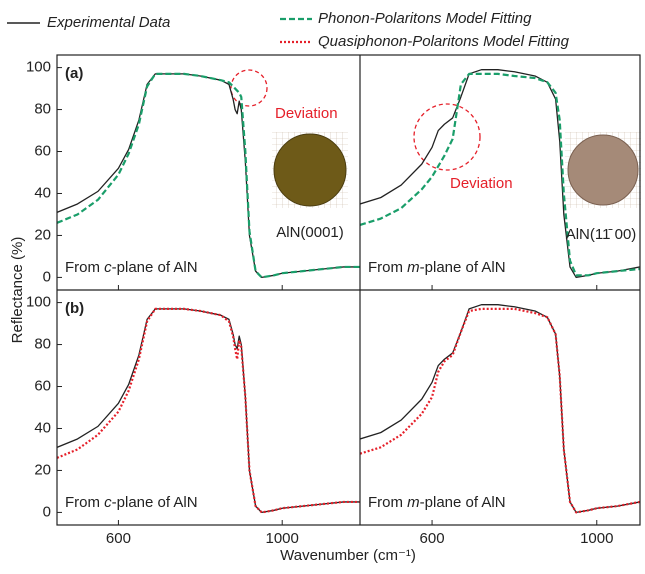 This screenshot has height=574, width=645. I want to click on legend-label: Experimental Data, so click(108, 22).